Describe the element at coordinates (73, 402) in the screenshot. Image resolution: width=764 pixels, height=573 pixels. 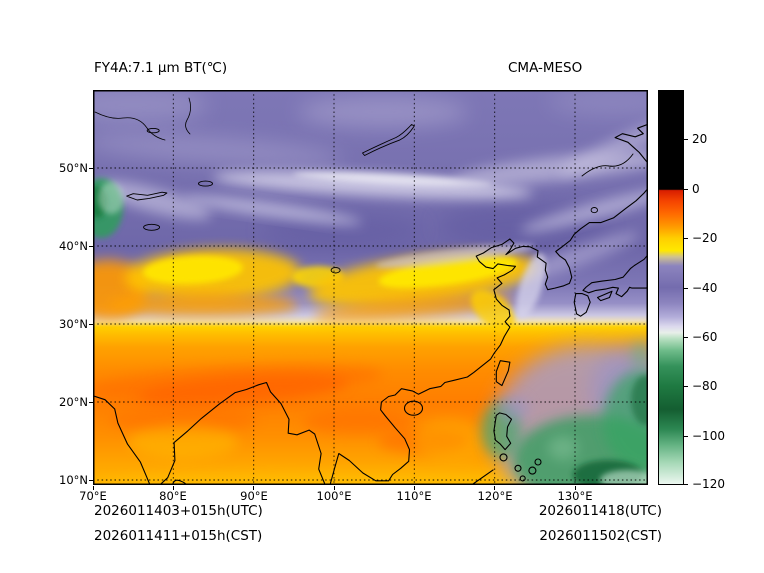
I see `y-tick-label-20n: 20°N` at that location.